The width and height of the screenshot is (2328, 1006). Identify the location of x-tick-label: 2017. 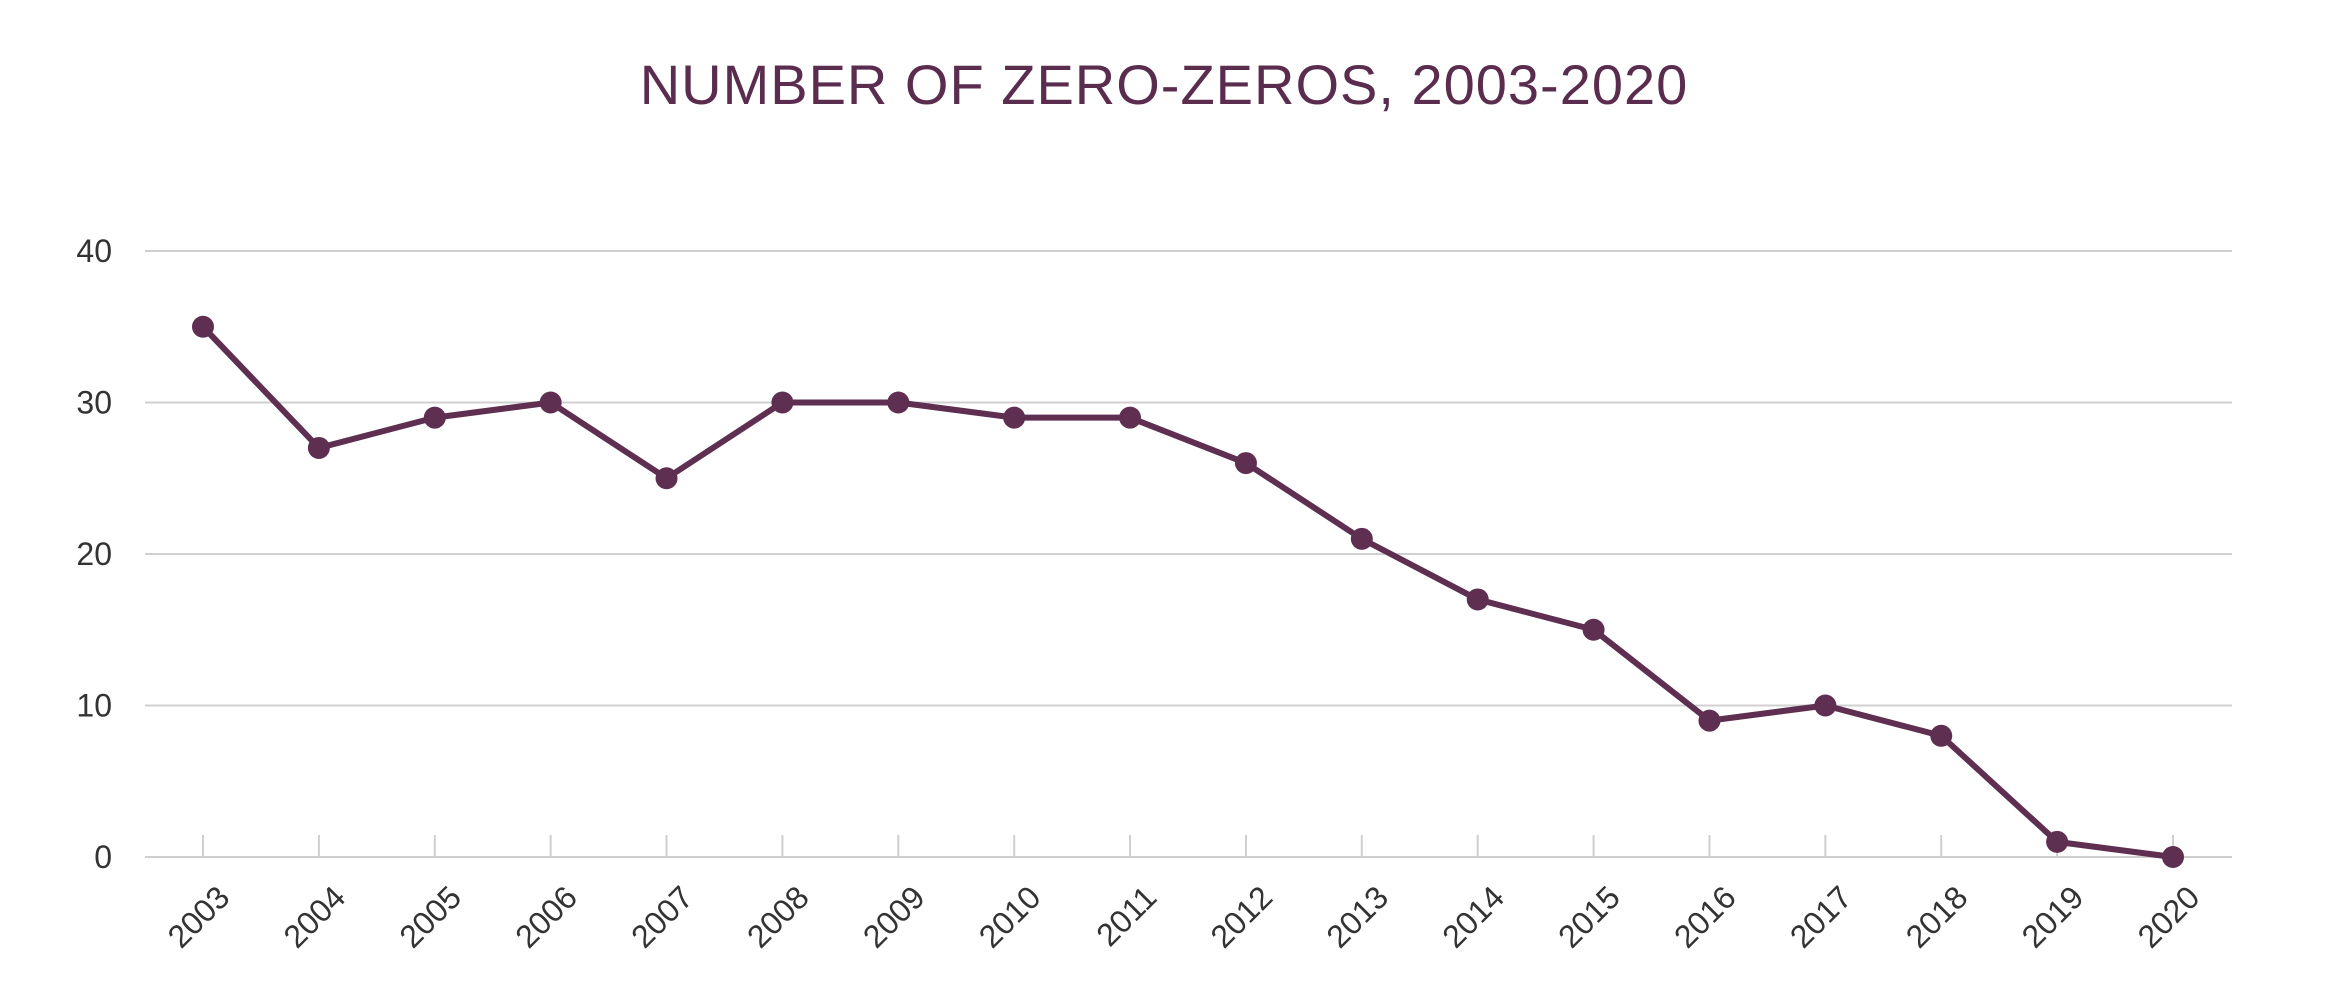
(1821, 917).